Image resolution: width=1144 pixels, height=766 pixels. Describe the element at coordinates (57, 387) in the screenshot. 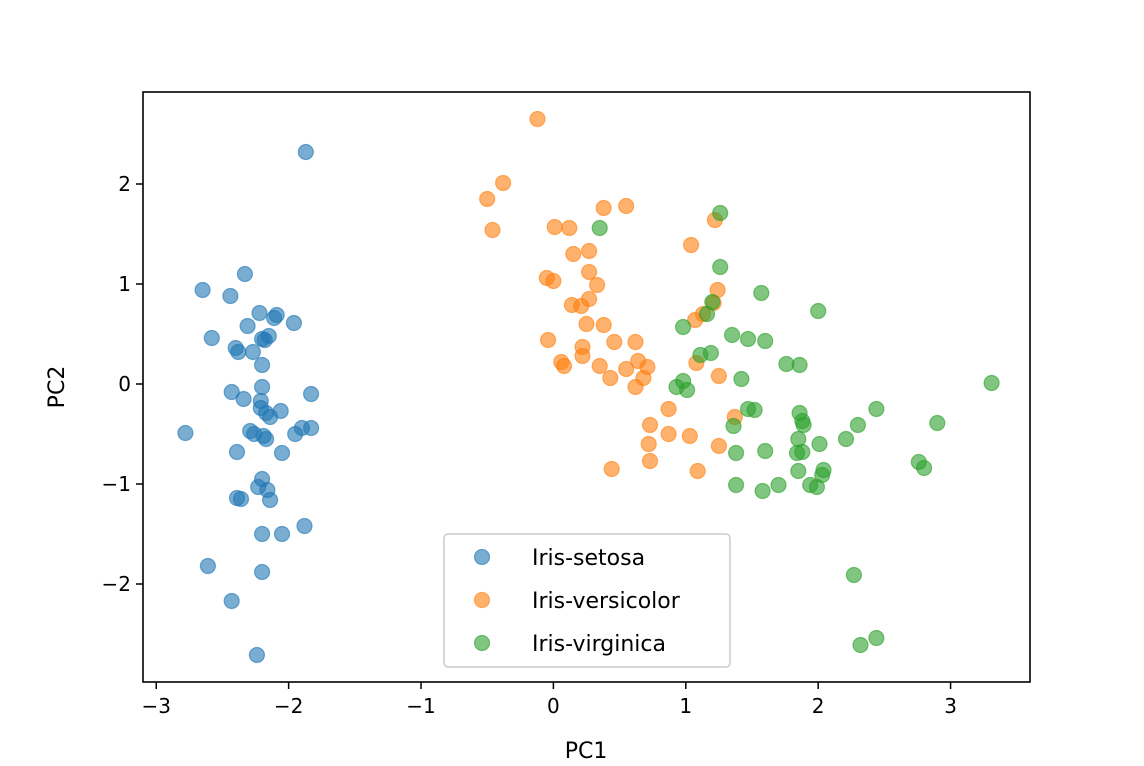

I see `y-axis-label: PC2` at that location.